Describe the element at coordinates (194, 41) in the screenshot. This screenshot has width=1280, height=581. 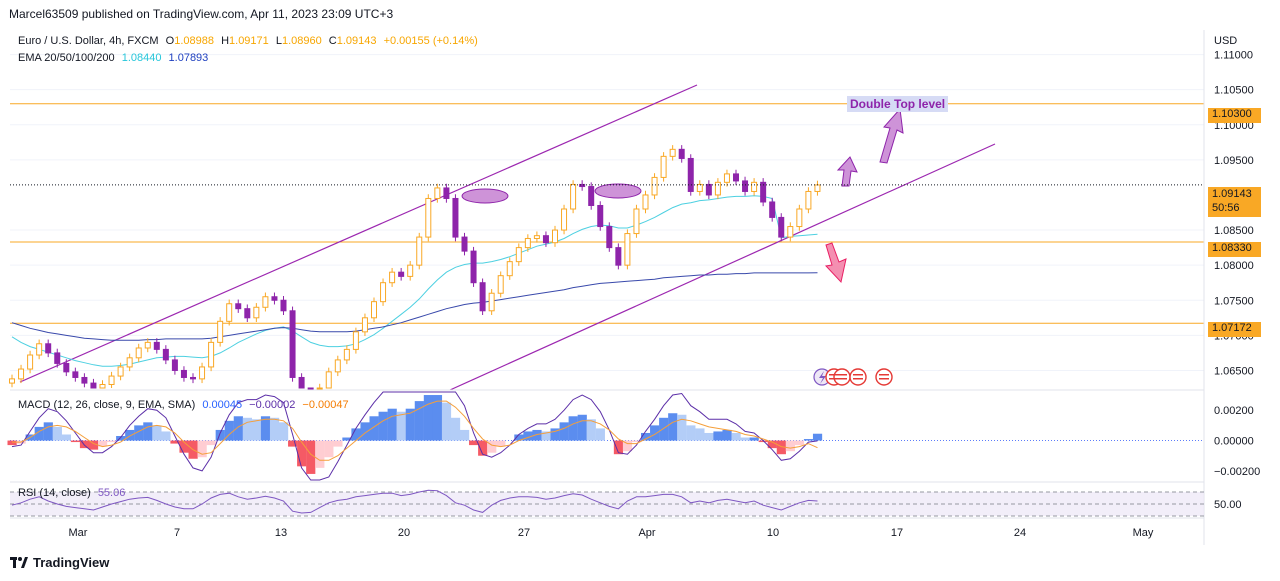
I see `open-value: 1.08988` at that location.